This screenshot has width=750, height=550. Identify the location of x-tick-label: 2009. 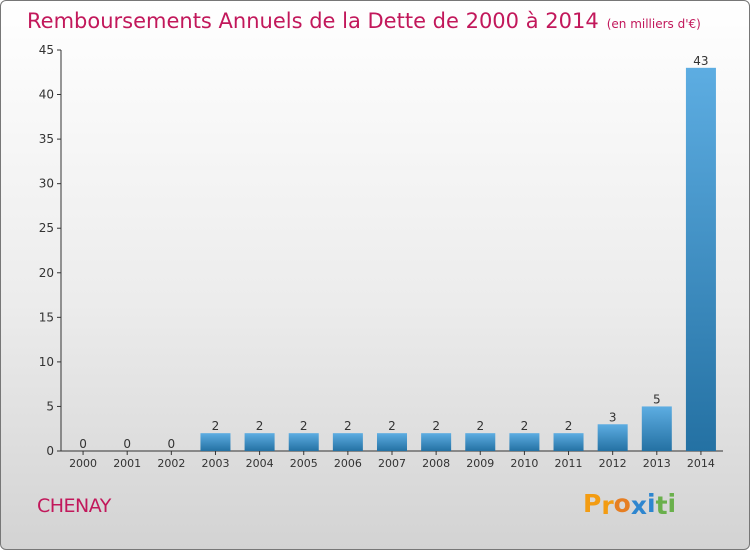
(480, 463).